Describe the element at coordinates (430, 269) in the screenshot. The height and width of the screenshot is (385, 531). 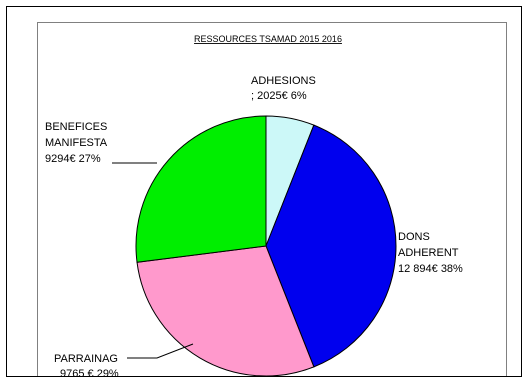
I see `label-dons-line3: 12 894€ 38%` at that location.